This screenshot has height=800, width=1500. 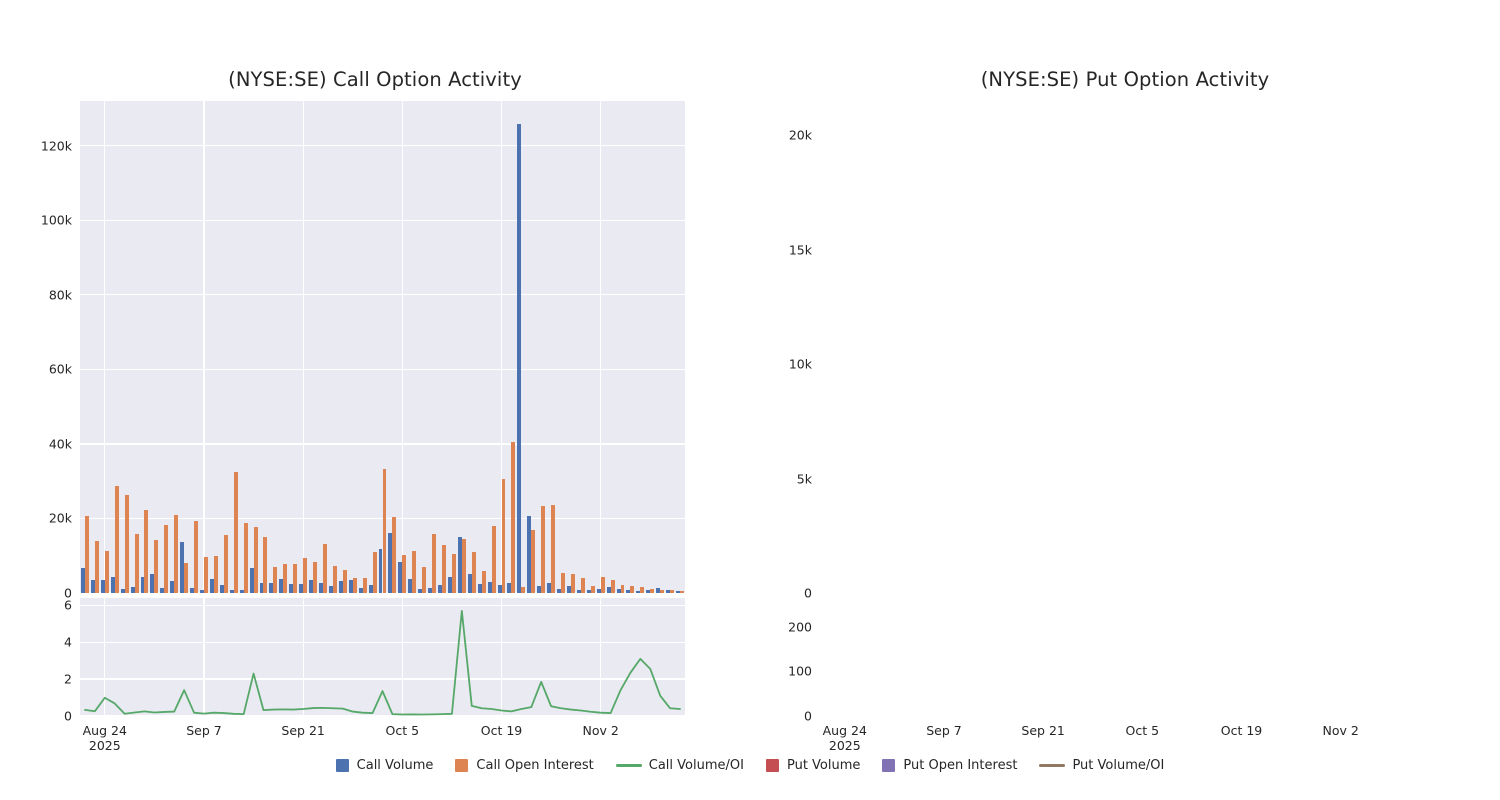 I want to click on call-ratio-axes, so click(x=382, y=657).